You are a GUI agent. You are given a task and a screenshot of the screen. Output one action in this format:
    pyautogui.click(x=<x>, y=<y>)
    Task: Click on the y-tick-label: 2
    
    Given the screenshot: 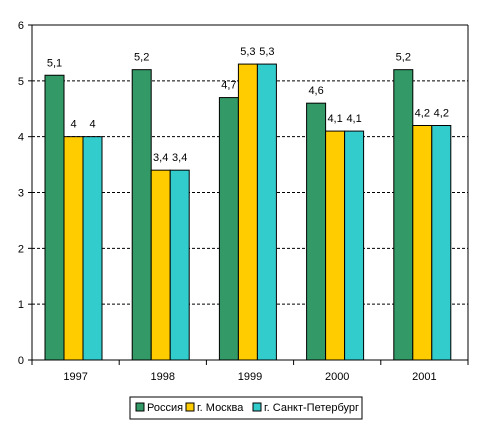 What is the action you would take?
    pyautogui.click(x=21, y=249)
    